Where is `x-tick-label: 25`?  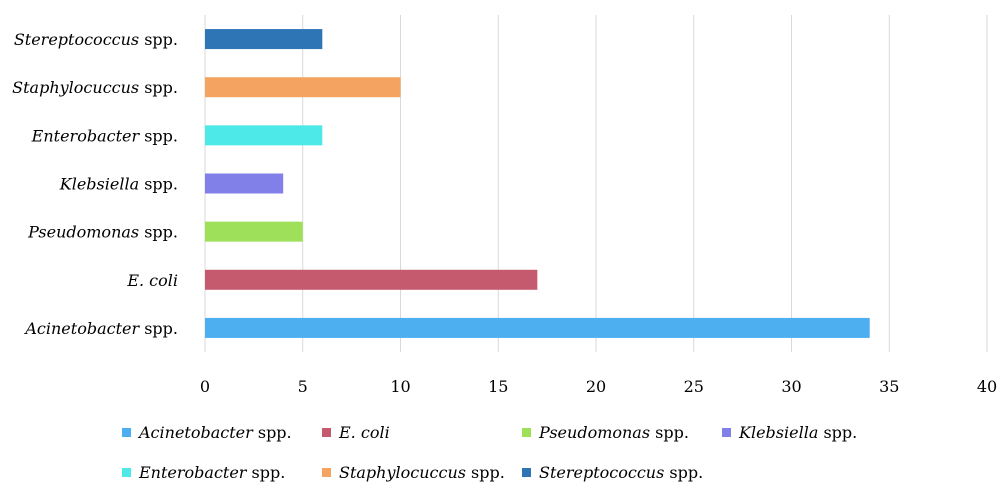
x-tick-label: 25 is located at coordinates (694, 386).